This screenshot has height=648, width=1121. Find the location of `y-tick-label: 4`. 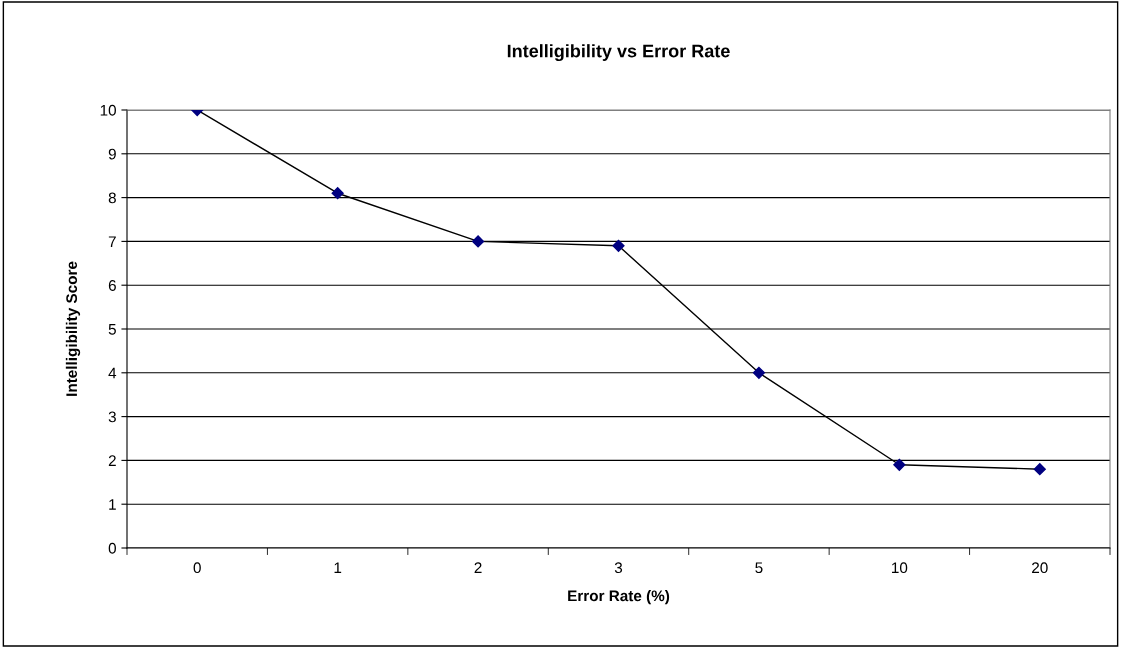

y-tick-label: 4 is located at coordinates (112, 373).